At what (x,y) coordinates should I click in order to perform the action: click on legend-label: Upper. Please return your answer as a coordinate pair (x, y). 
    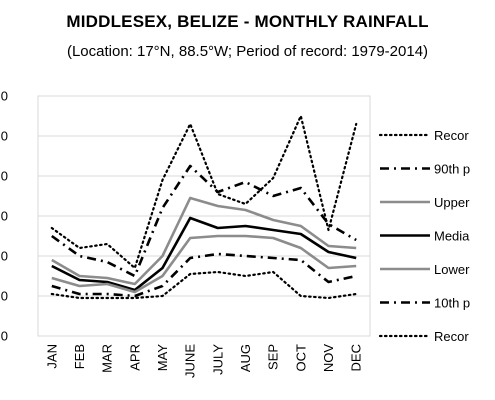
    Looking at the image, I should click on (452, 202).